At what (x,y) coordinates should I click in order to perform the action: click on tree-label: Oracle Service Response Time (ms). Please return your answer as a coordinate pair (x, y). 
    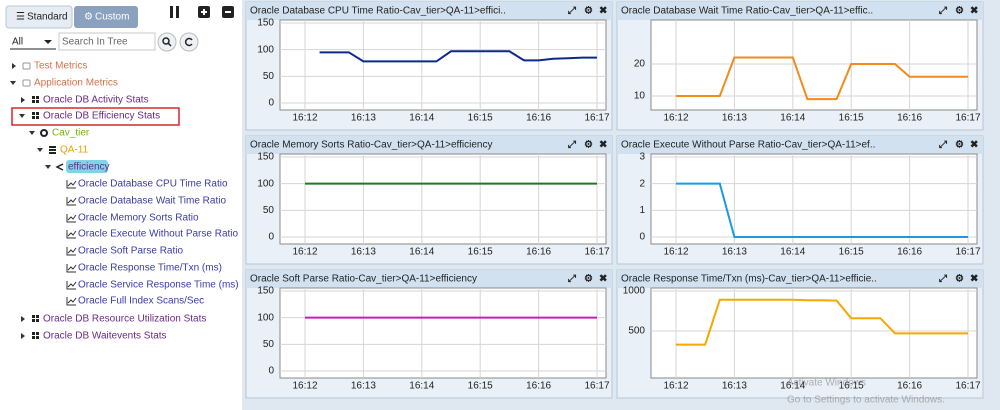
    Looking at the image, I should click on (158, 285).